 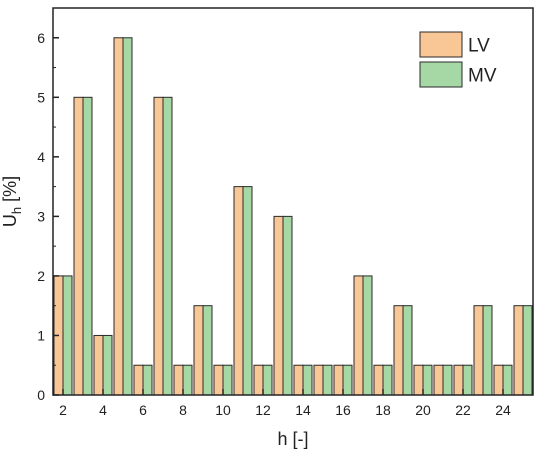 I want to click on x-tick-label: 12, so click(x=263, y=410).